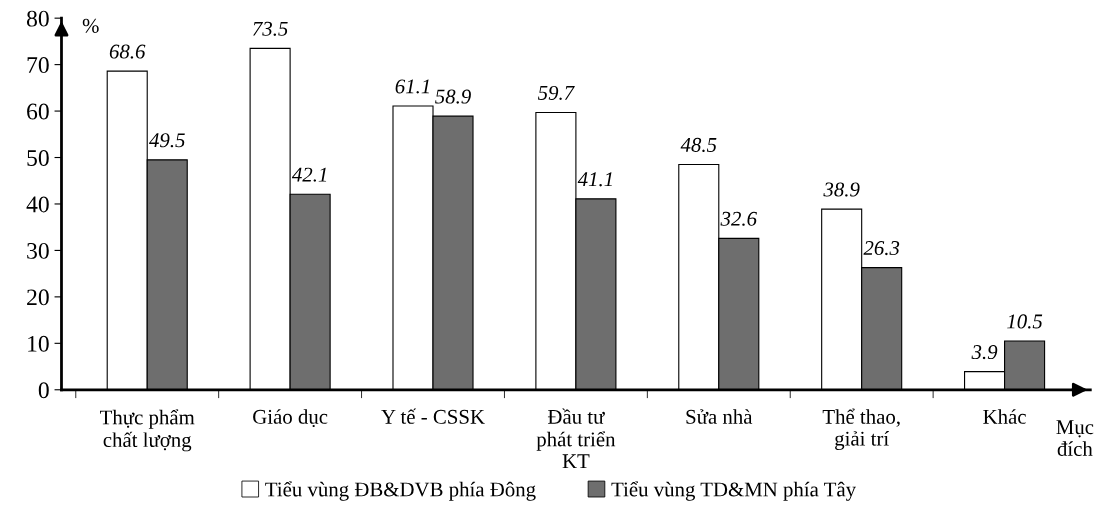  What do you see at coordinates (594, 179) in the screenshot?
I see `data-label: 41.1` at bounding box center [594, 179].